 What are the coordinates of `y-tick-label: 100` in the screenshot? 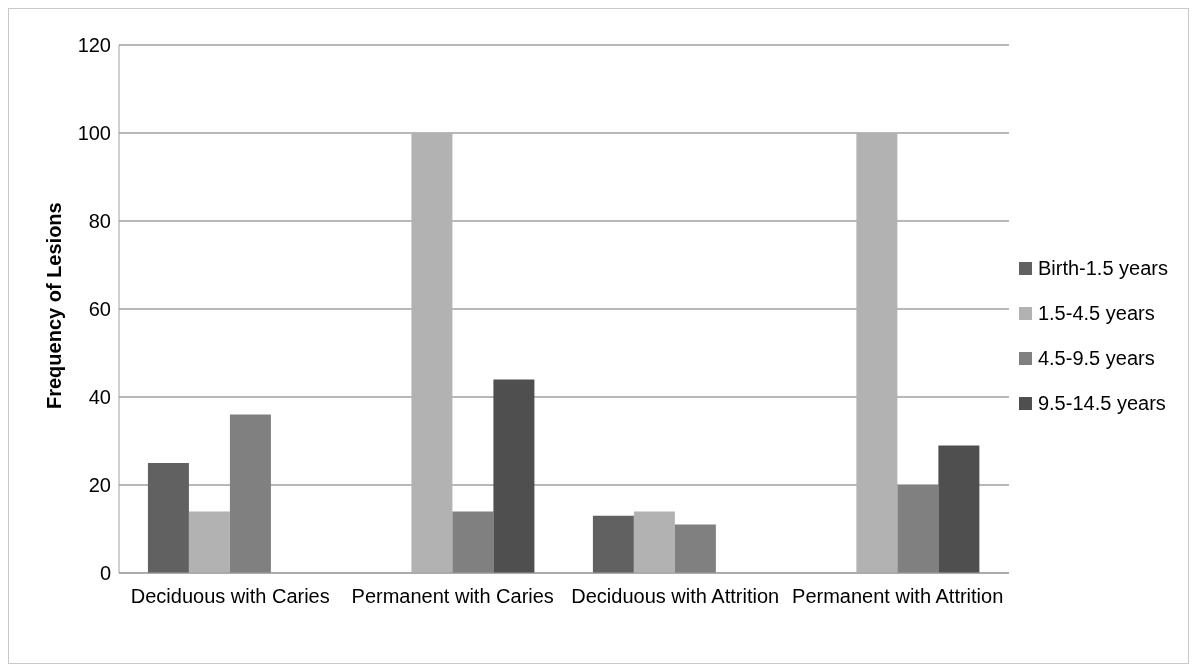 It's located at (94, 133).